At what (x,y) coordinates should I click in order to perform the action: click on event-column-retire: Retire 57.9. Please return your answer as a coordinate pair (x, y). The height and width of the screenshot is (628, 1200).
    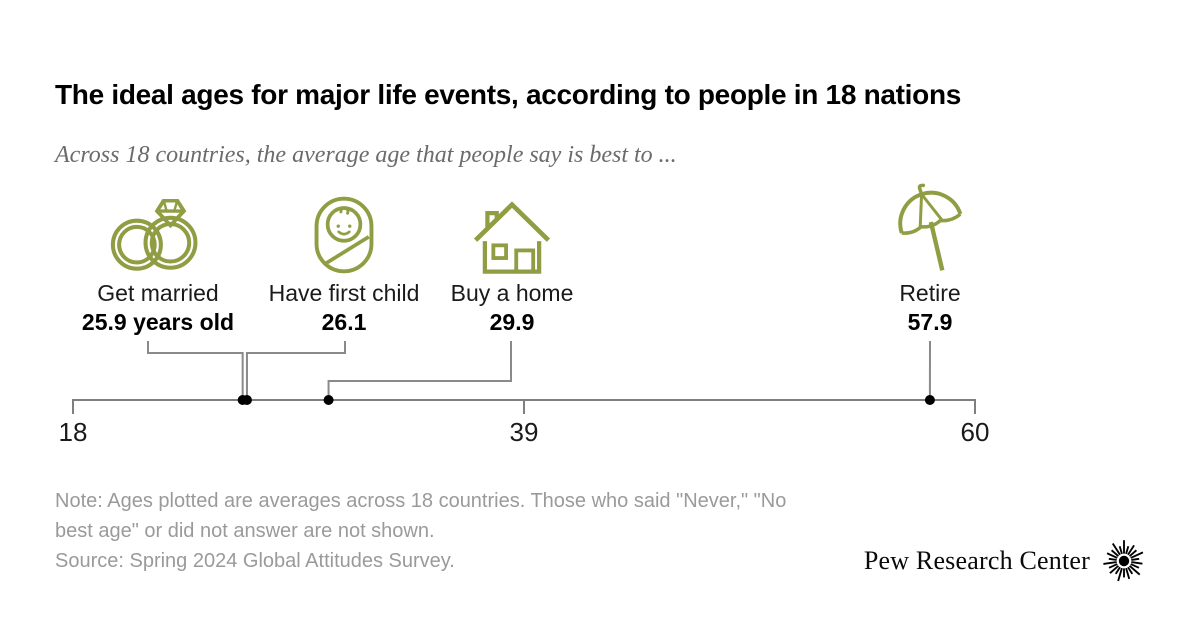
    Looking at the image, I should click on (930, 260).